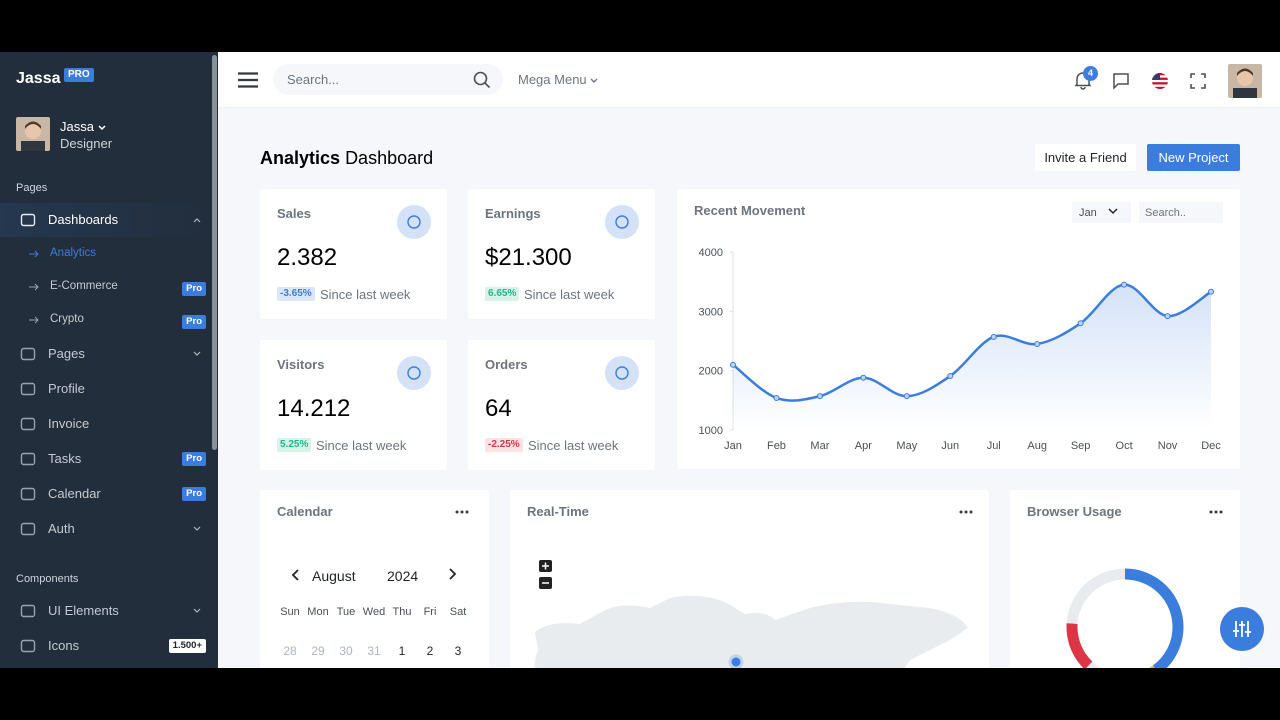  I want to click on calendar-month: August, so click(334, 576).